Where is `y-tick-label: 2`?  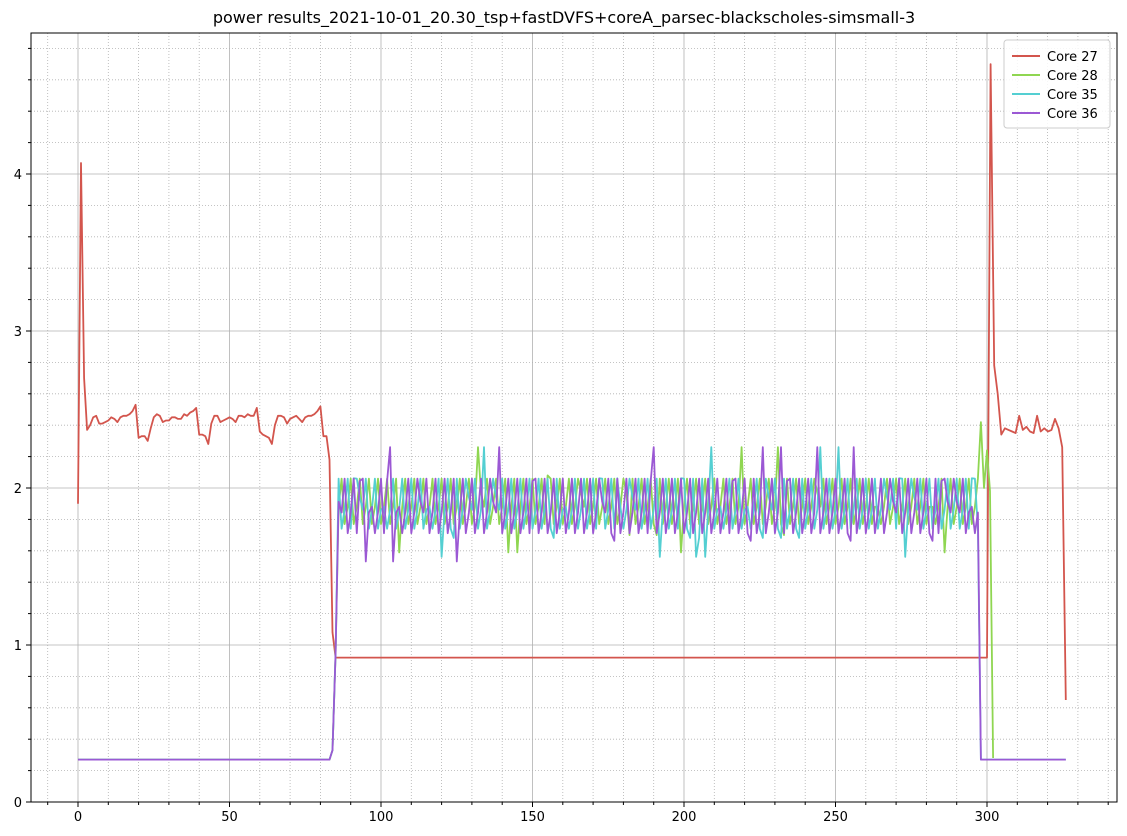
y-tick-label: 2 is located at coordinates (18, 489).